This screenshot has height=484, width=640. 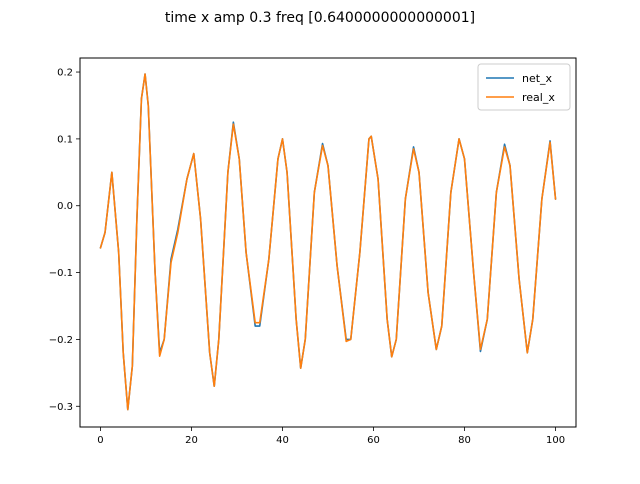 I want to click on y-tick-label: −0.1, so click(x=61, y=273).